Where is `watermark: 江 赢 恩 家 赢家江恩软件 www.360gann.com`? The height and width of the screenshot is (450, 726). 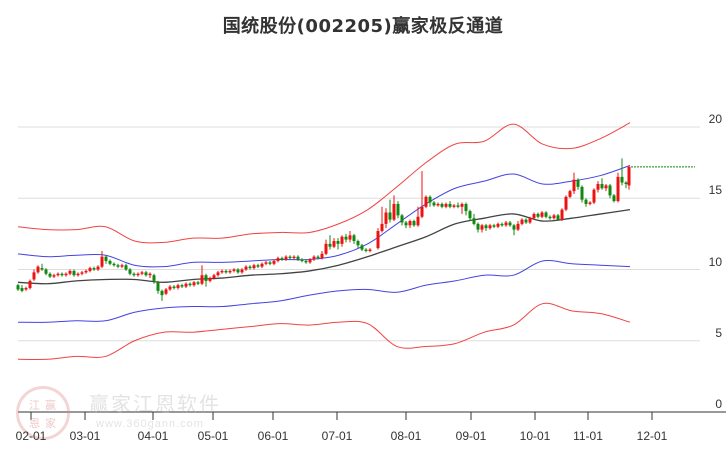
watermark: 江 赢 恩 家 赢家江恩软件 www.360gann.com is located at coordinates (126, 414).